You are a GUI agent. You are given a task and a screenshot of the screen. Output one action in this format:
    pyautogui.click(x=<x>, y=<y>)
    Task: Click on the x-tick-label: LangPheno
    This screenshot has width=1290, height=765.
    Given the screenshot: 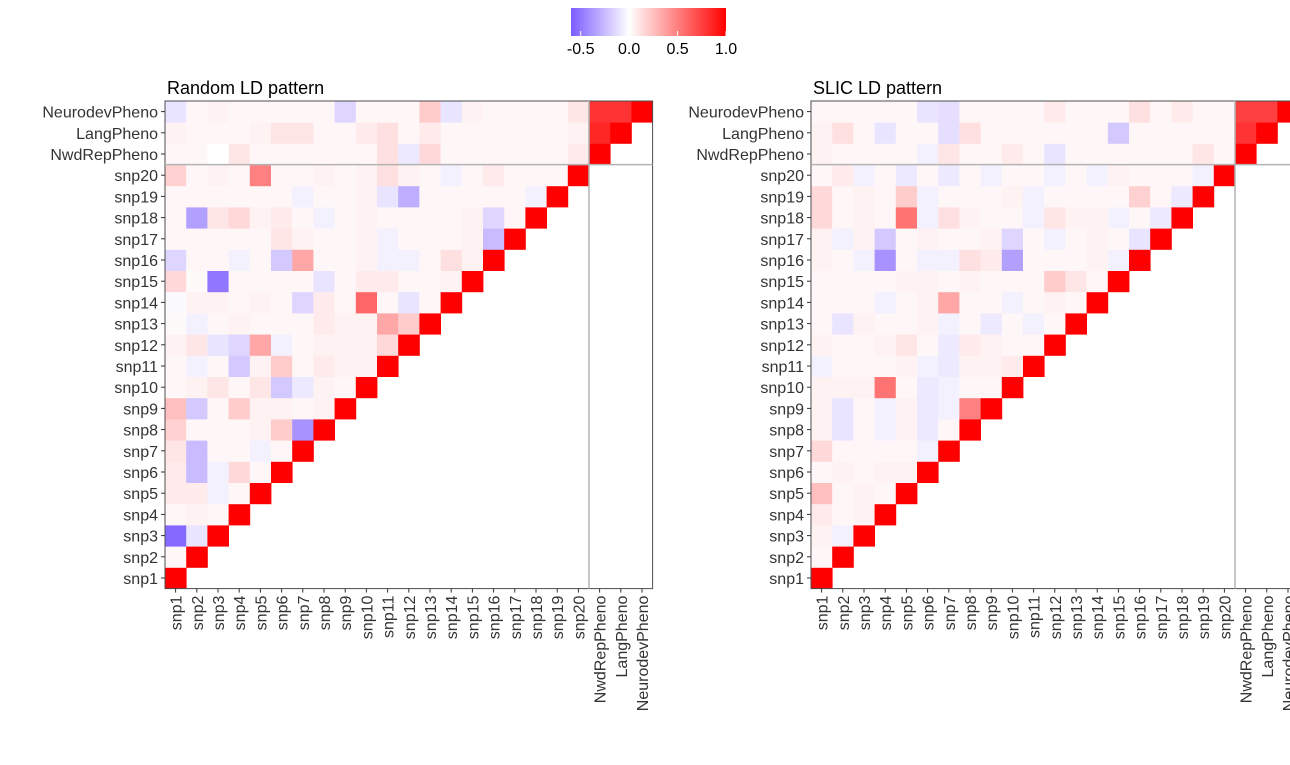 What is the action you would take?
    pyautogui.click(x=1268, y=636)
    